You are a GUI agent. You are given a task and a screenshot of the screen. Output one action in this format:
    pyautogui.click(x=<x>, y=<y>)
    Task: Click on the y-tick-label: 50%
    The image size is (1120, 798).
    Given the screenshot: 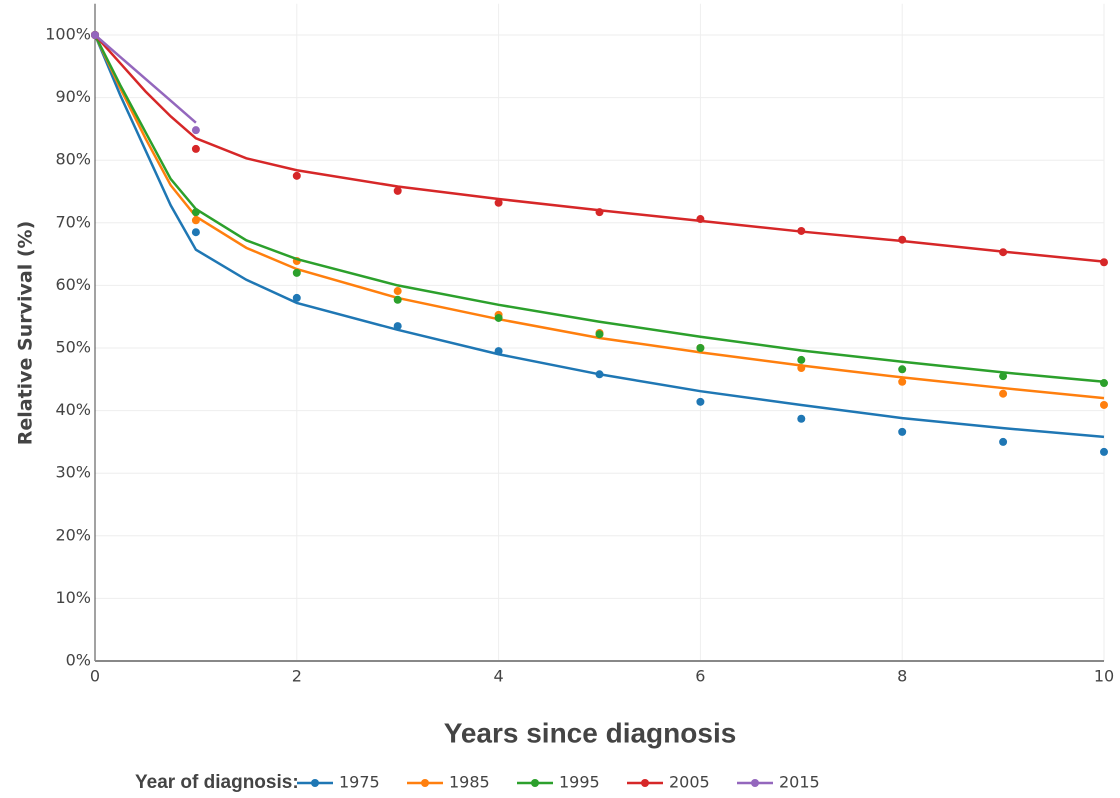 What is the action you would take?
    pyautogui.click(x=73, y=347)
    